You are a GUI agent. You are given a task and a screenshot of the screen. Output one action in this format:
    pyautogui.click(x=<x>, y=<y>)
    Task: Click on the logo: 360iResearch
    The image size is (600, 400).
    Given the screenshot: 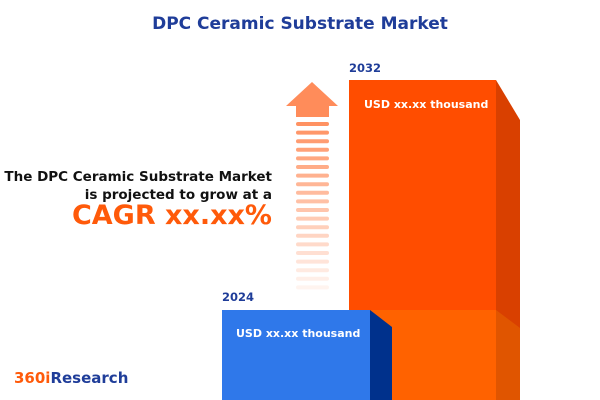 What is the action you would take?
    pyautogui.click(x=71, y=378)
    